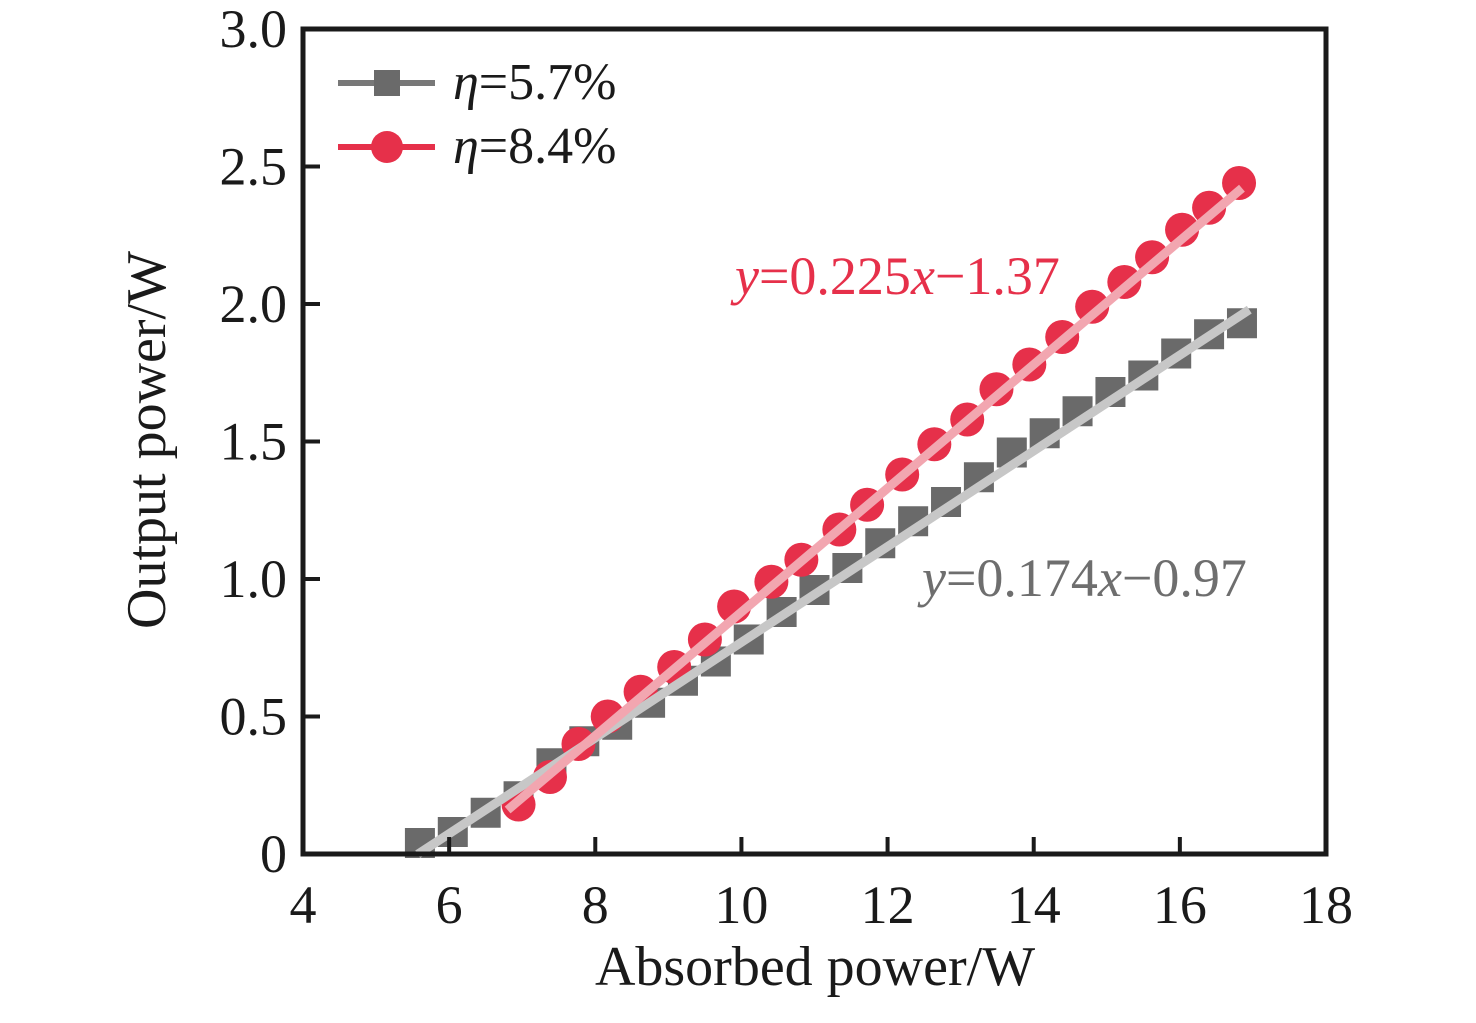 The image size is (1476, 1023). I want to click on equation-slope: =0.225, so click(834, 276).